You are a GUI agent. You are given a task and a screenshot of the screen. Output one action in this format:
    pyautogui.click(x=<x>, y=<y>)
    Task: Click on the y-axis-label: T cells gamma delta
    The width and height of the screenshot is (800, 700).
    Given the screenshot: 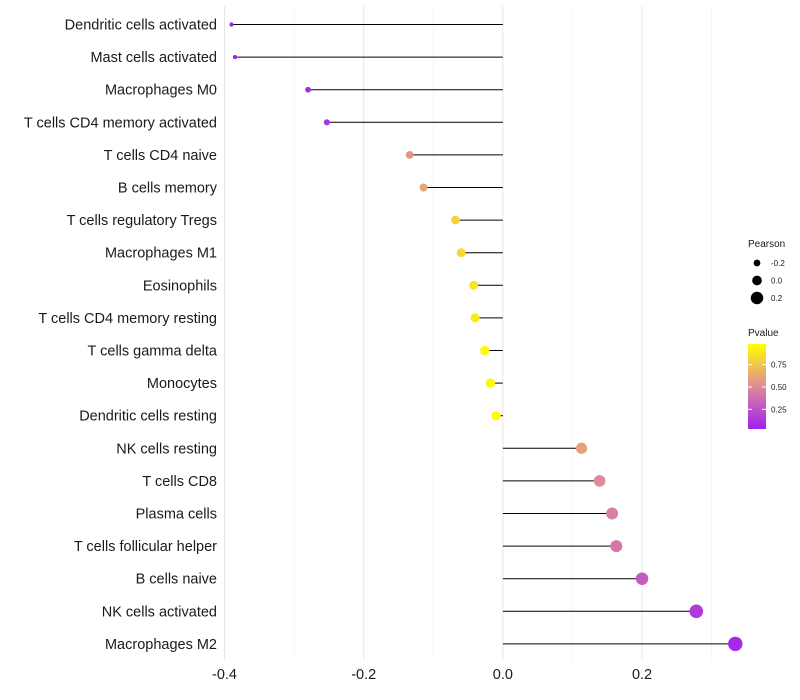 What is the action you would take?
    pyautogui.click(x=153, y=352)
    